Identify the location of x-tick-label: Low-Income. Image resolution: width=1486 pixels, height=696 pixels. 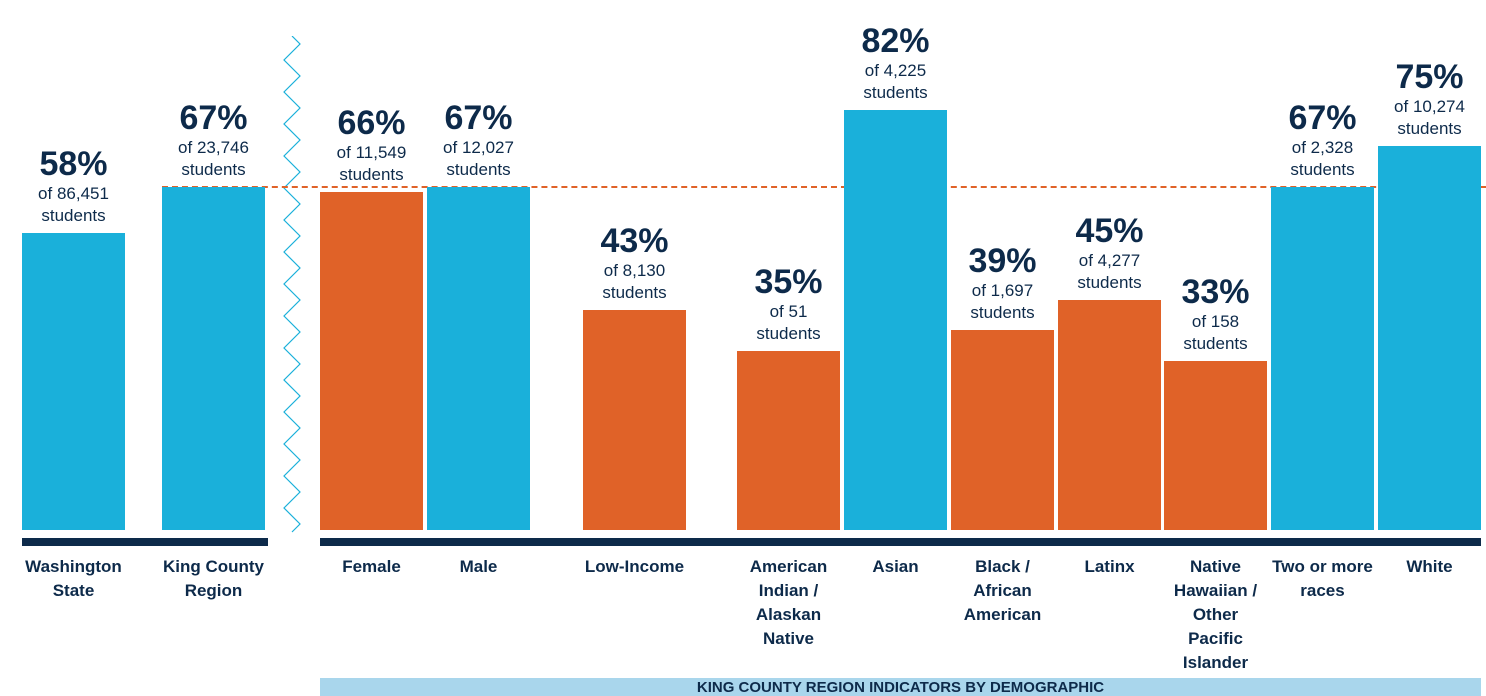
(634, 566).